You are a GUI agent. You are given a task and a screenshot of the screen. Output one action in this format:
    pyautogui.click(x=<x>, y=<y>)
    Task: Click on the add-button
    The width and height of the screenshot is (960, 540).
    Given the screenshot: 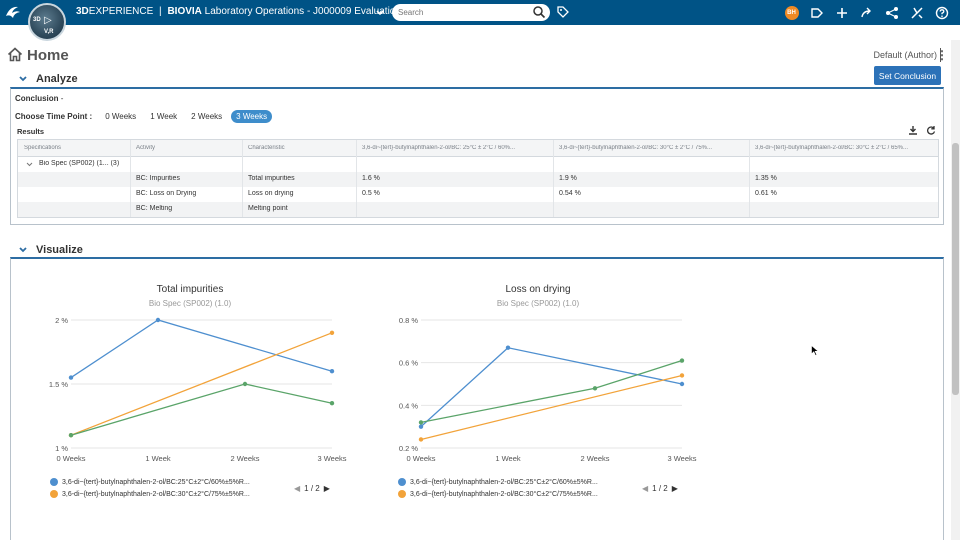 What is the action you would take?
    pyautogui.click(x=841, y=12)
    